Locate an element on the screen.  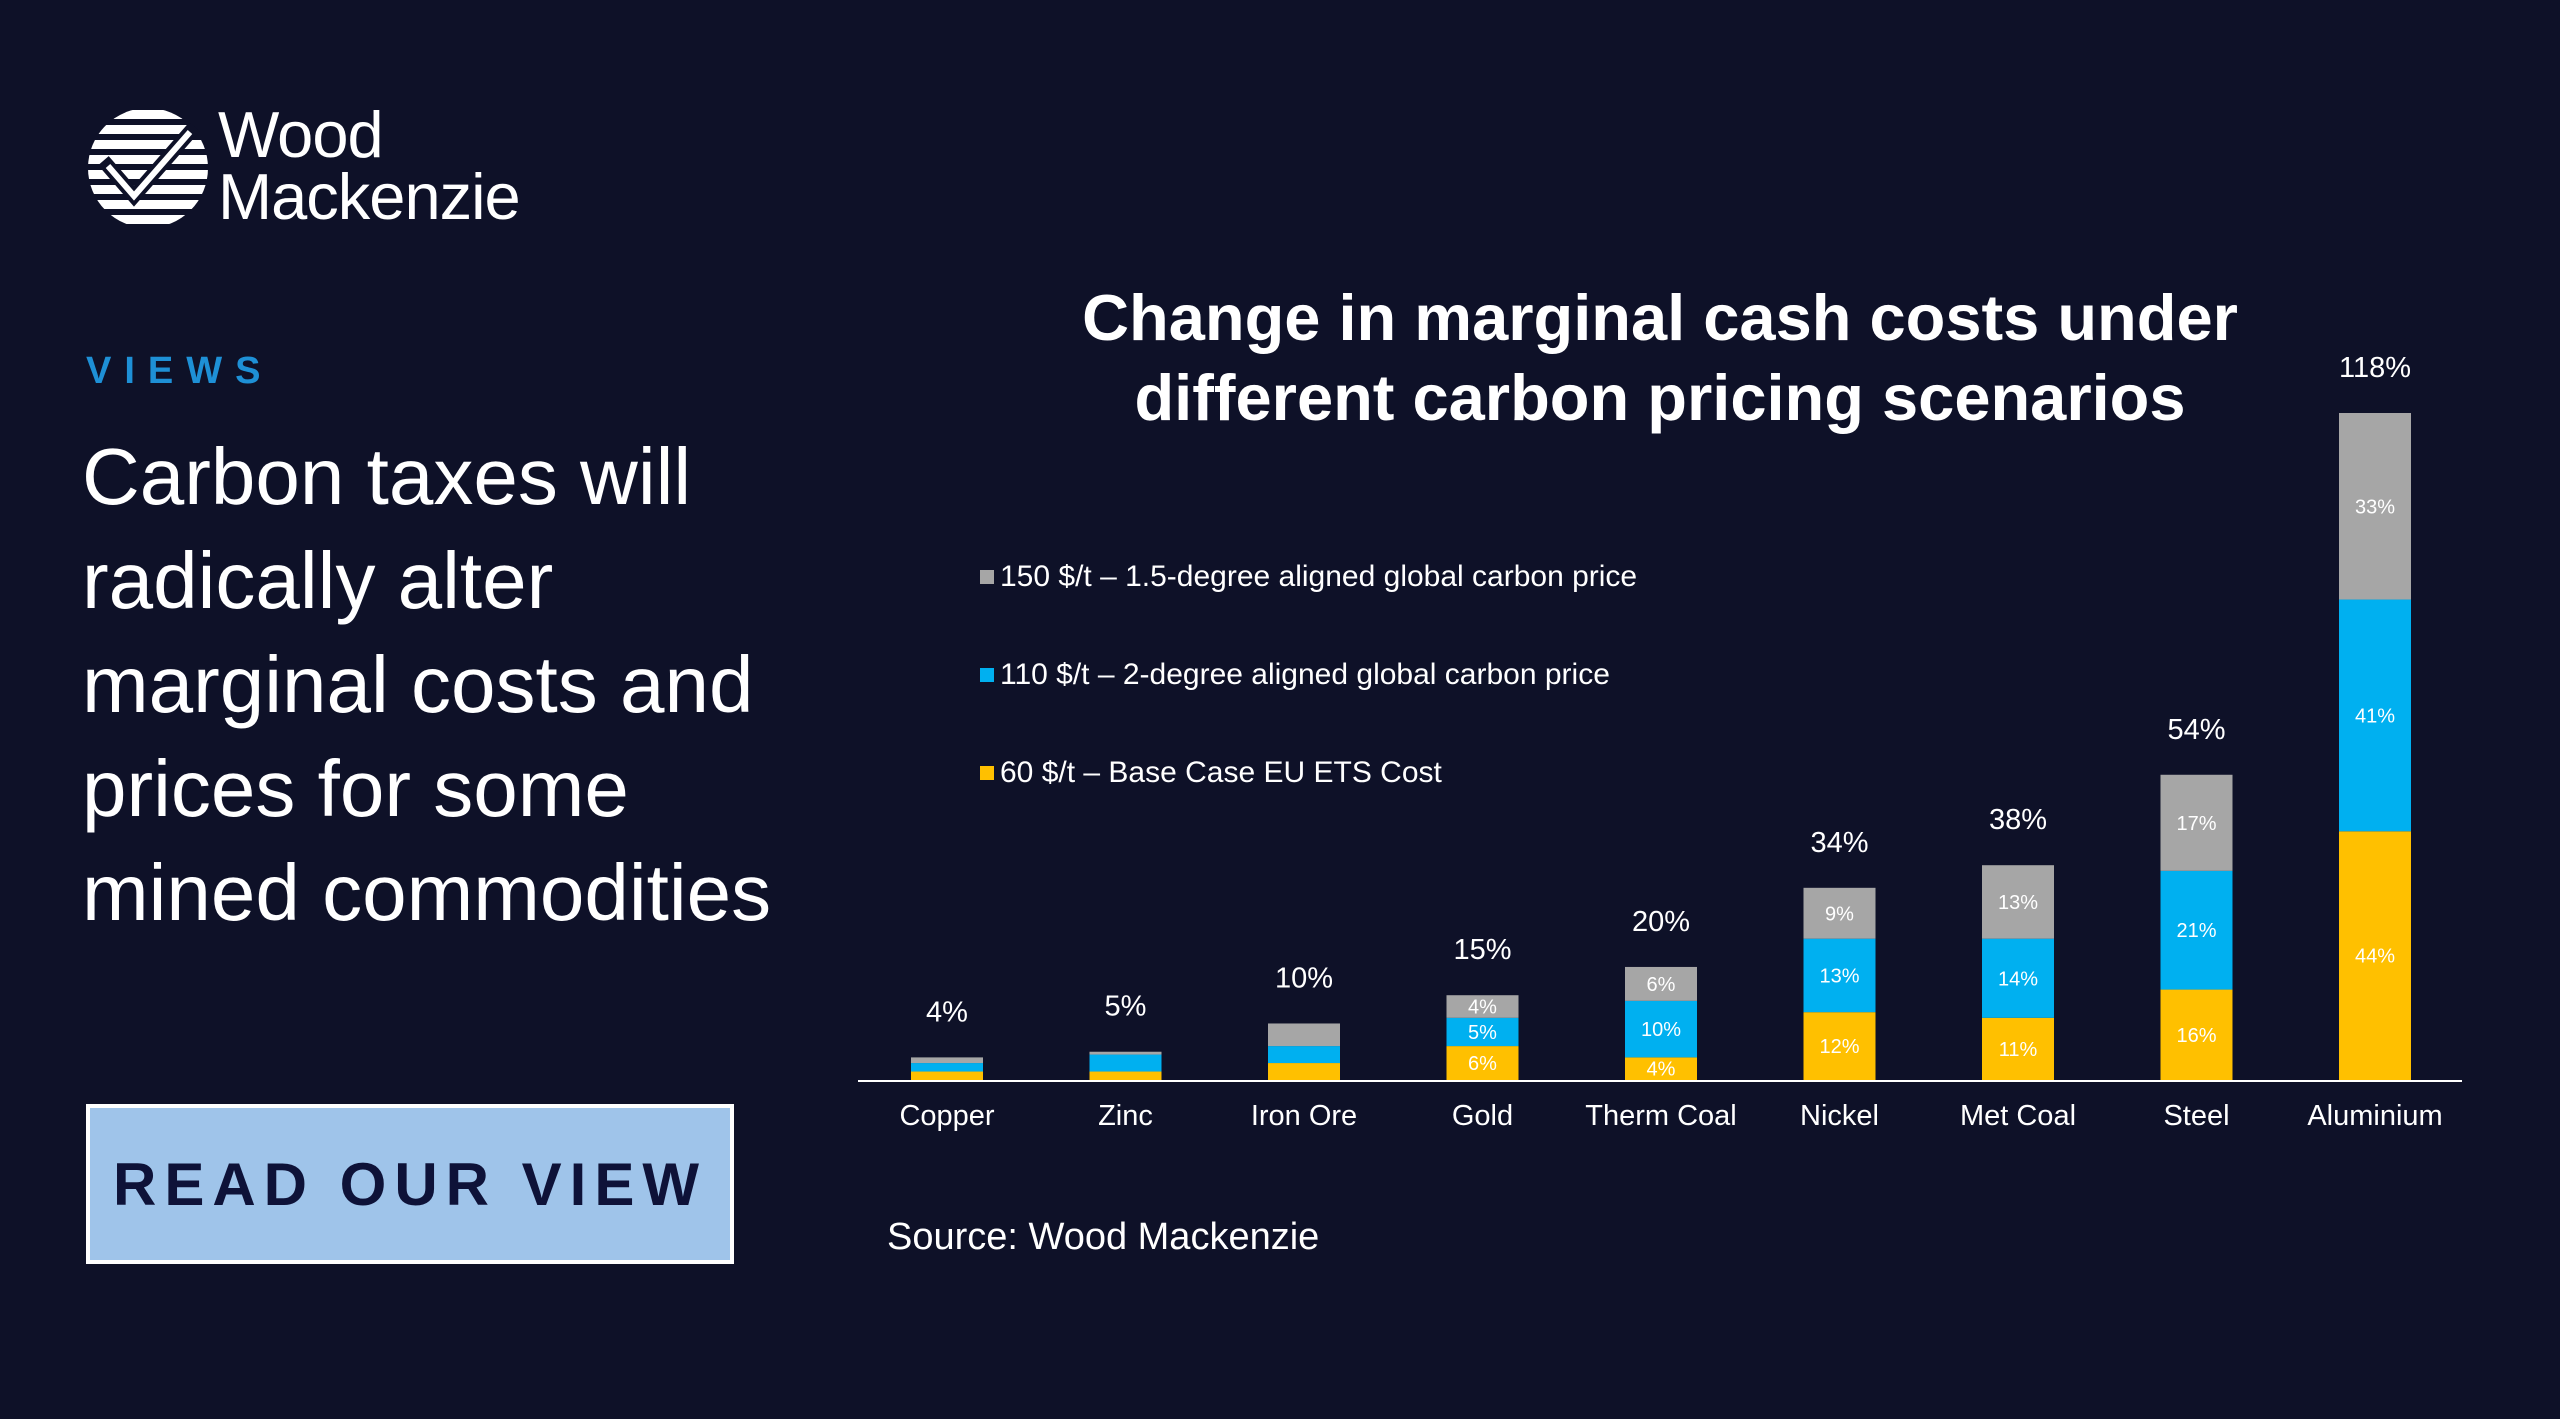
bar-total-label: 5% is located at coordinates (1126, 1007).